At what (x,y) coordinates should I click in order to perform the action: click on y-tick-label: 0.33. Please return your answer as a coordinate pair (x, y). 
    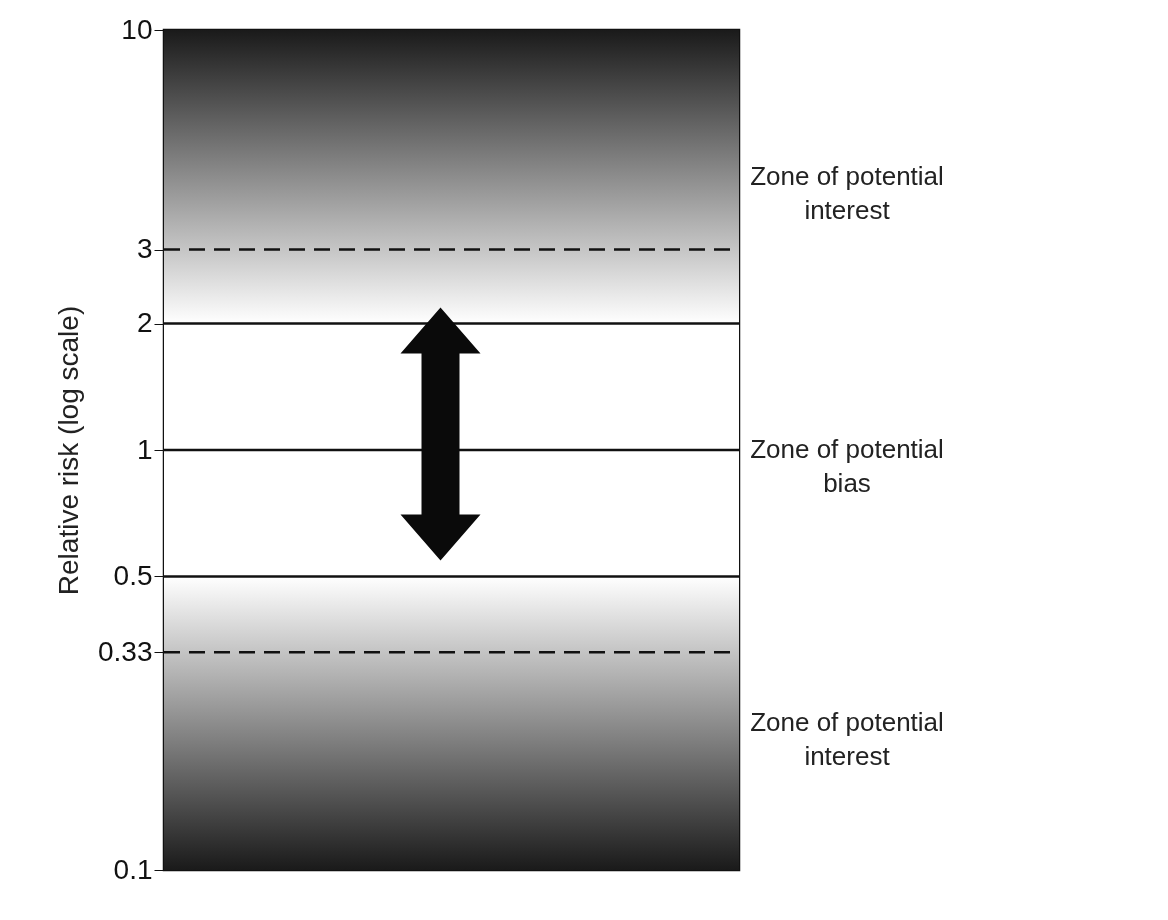
    Looking at the image, I should click on (125, 651).